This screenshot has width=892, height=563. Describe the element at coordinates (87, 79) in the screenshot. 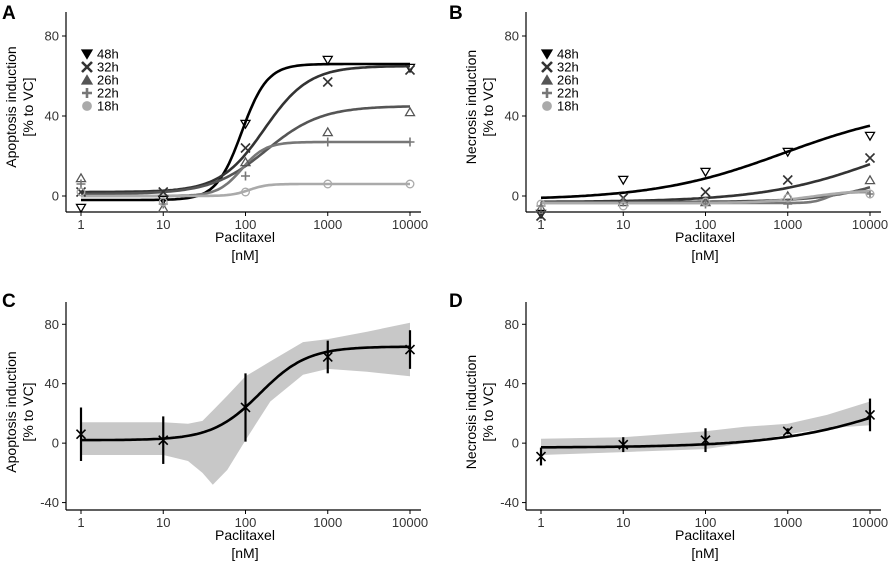

I see `legend-marker-a-26h` at that location.